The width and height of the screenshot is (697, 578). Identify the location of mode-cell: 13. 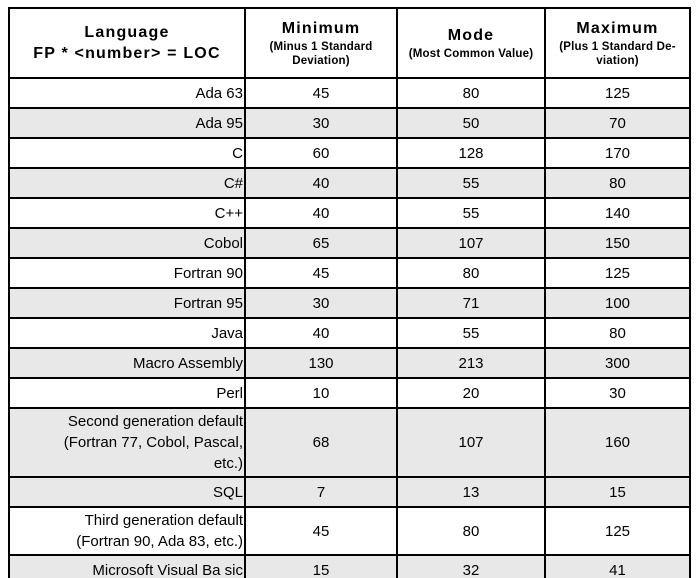
(471, 492).